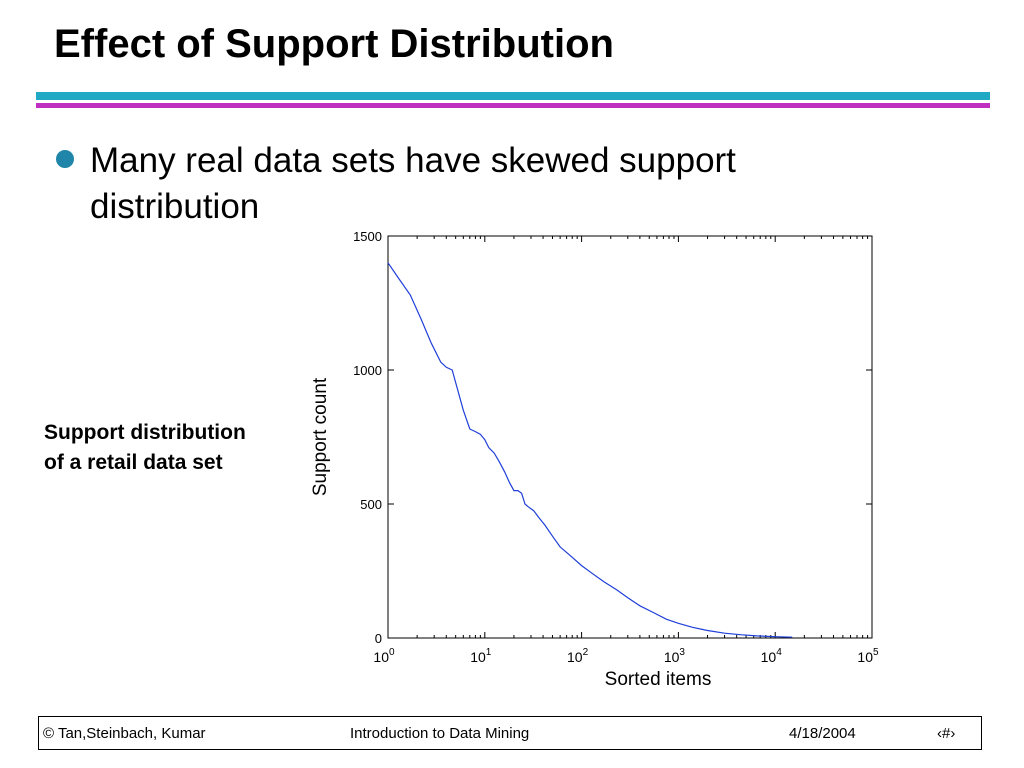 This screenshot has width=1024, height=768. What do you see at coordinates (946, 733) in the screenshot?
I see `footer-page-number: ‹#›` at bounding box center [946, 733].